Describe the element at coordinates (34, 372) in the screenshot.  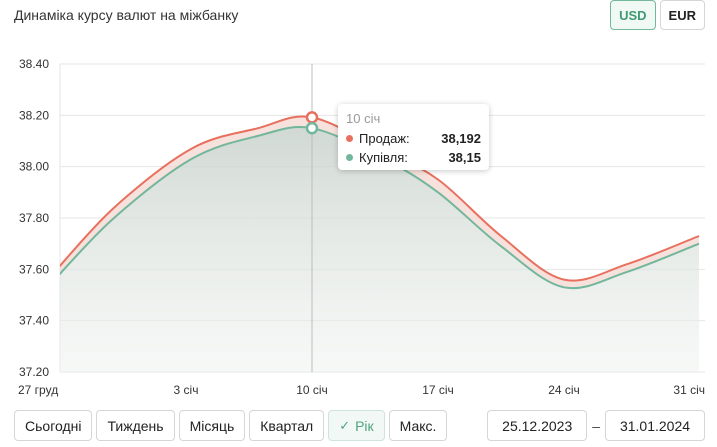
I see `y-tick-label: 37.20` at that location.